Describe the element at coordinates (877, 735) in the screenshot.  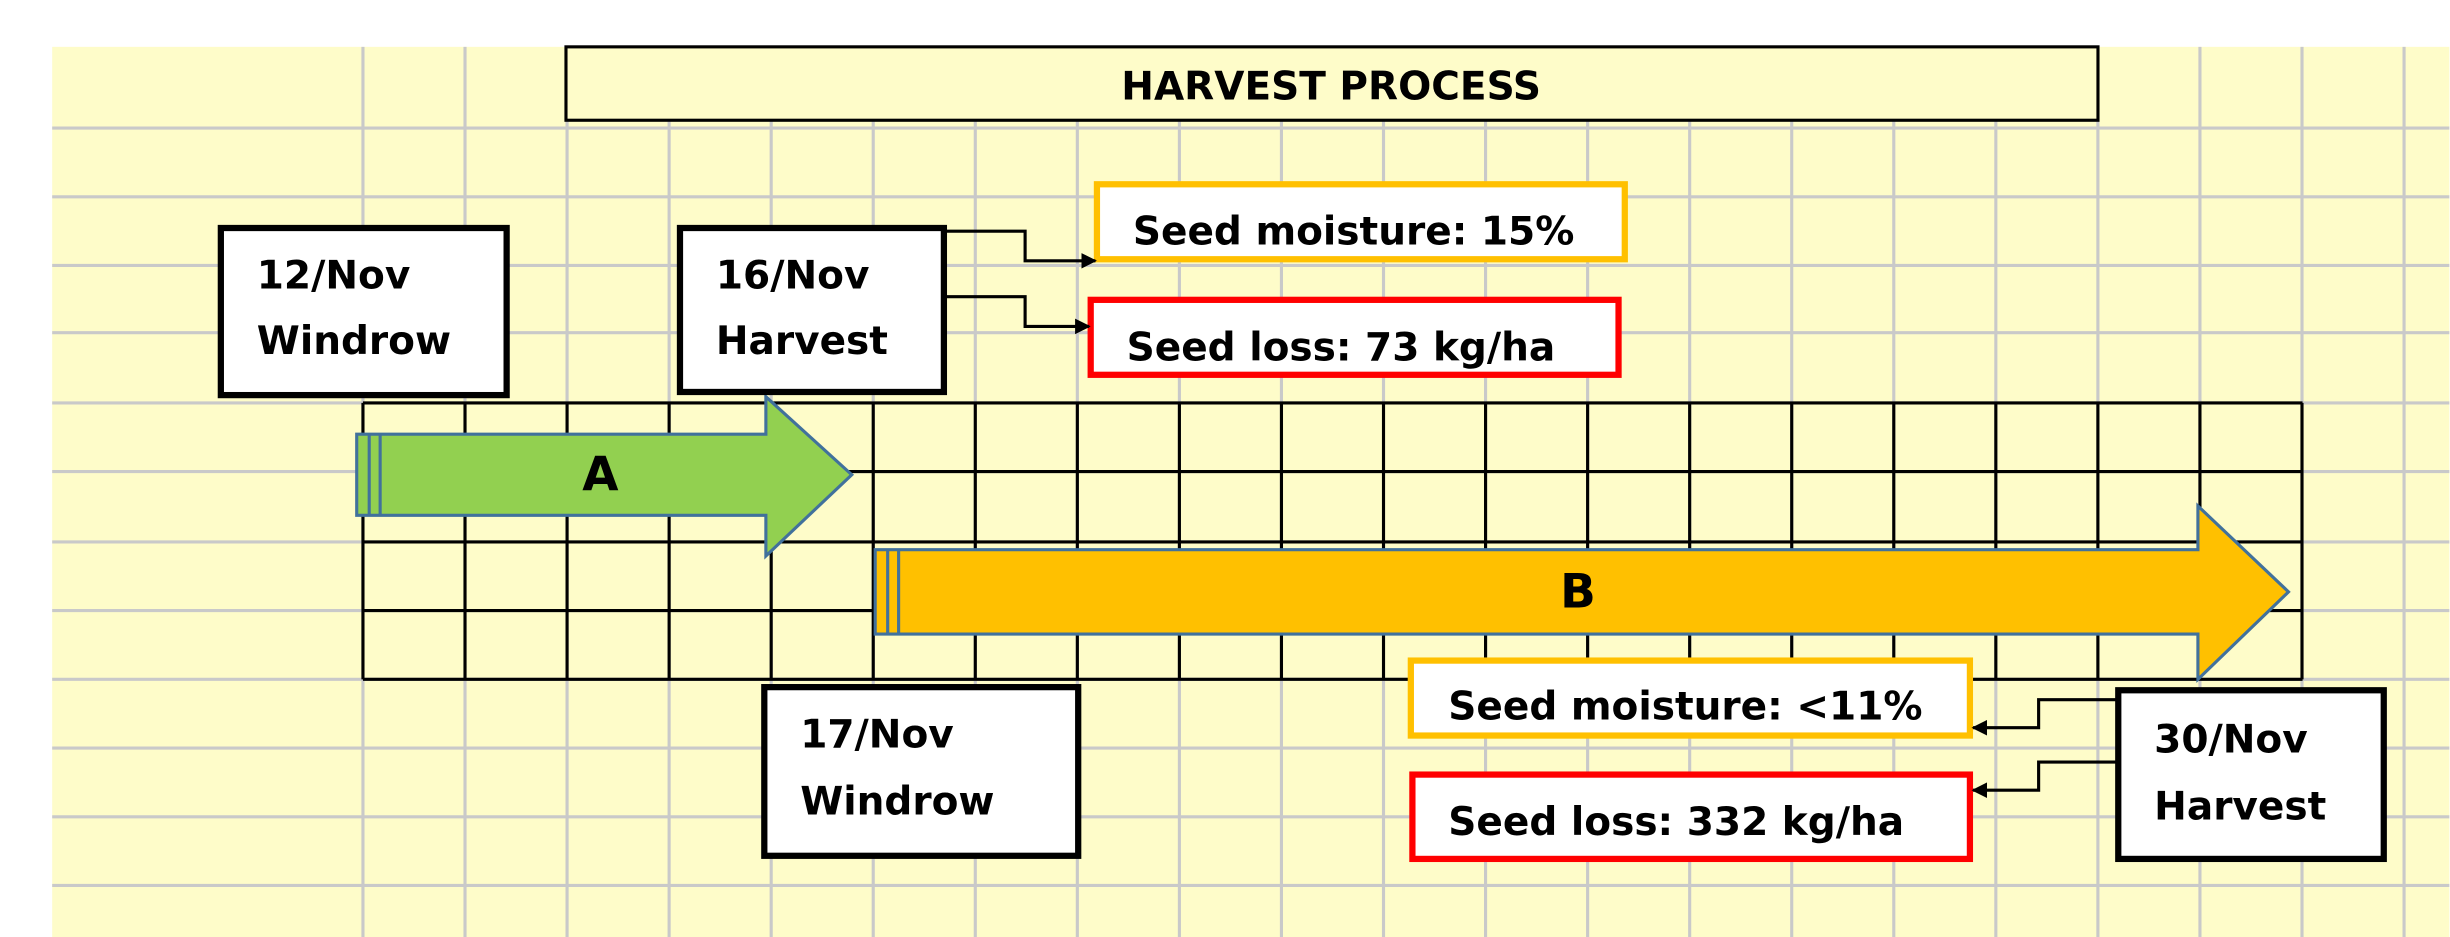
I see `event-date: 17/Nov` at that location.